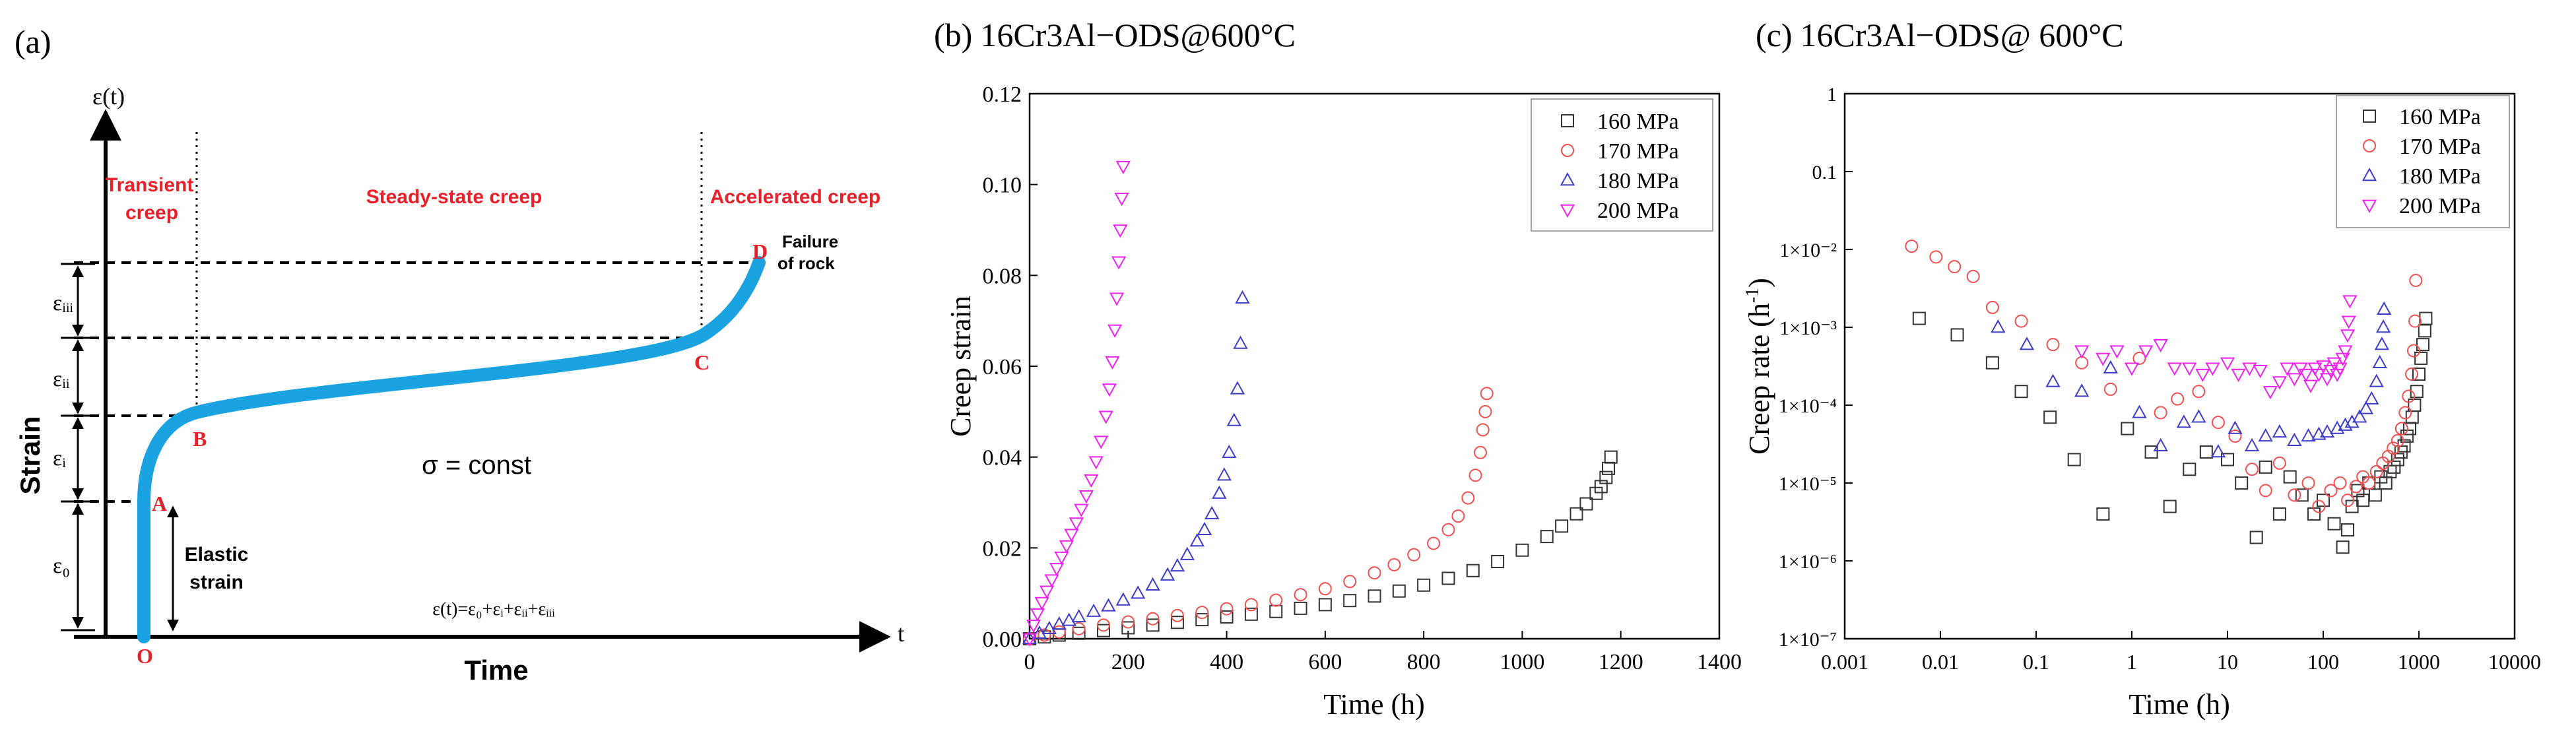 The height and width of the screenshot is (743, 2576). What do you see at coordinates (1002, 367) in the screenshot?
I see `y-tick-label-b: 0.06` at bounding box center [1002, 367].